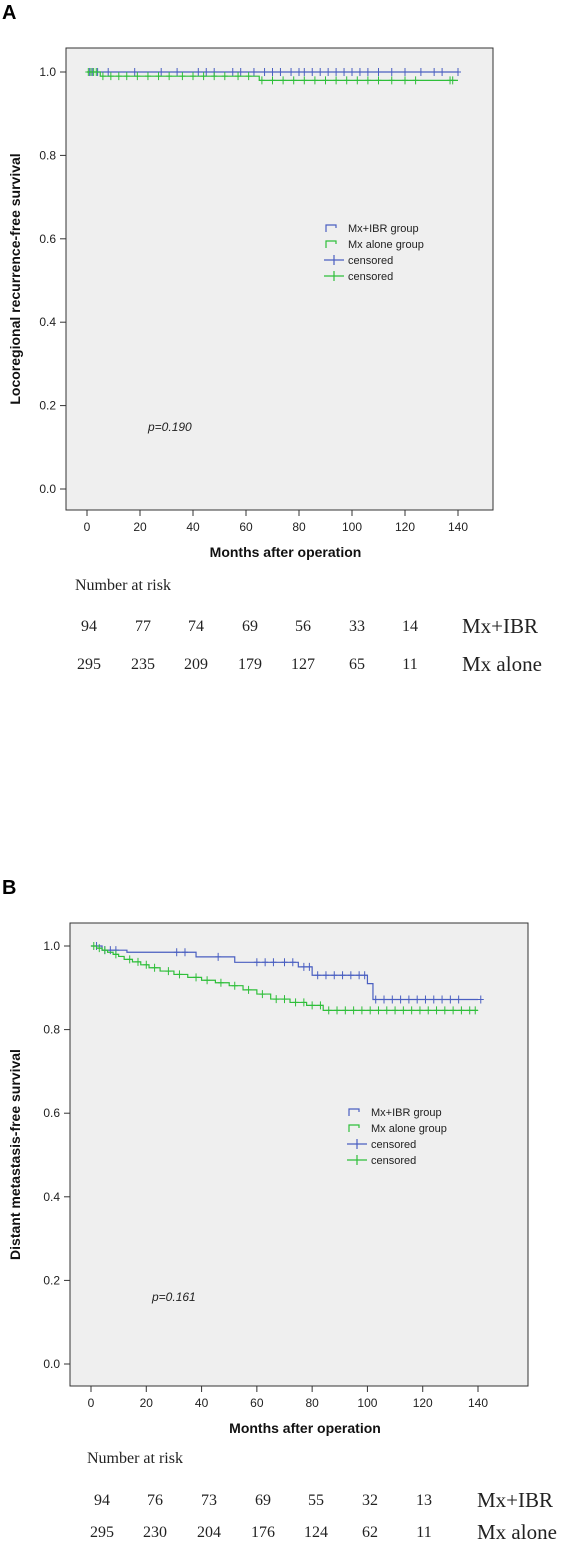  I want to click on risk-row-ibr: 94 76 73 69 55 32 13 Mx+IBR, so click(290, 1502).